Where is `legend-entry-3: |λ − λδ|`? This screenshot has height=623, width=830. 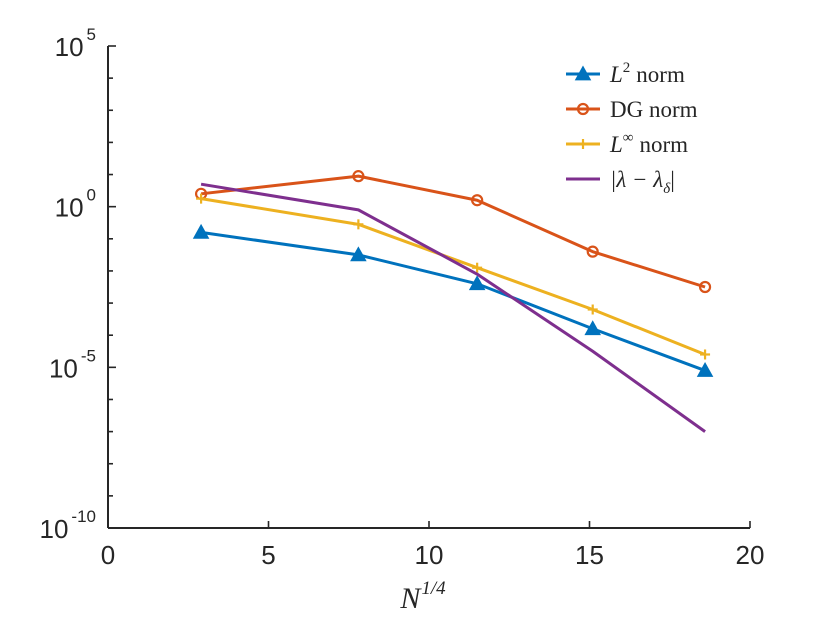
legend-entry-3: |λ − λδ| is located at coordinates (620, 182).